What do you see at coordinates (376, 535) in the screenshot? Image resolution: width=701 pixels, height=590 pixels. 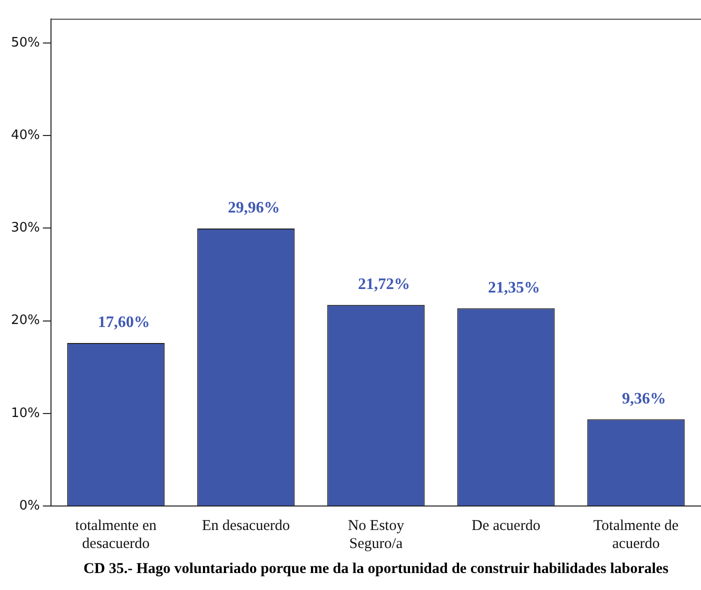 I see `x-tick-label: No Estoy Seguro/a` at bounding box center [376, 535].